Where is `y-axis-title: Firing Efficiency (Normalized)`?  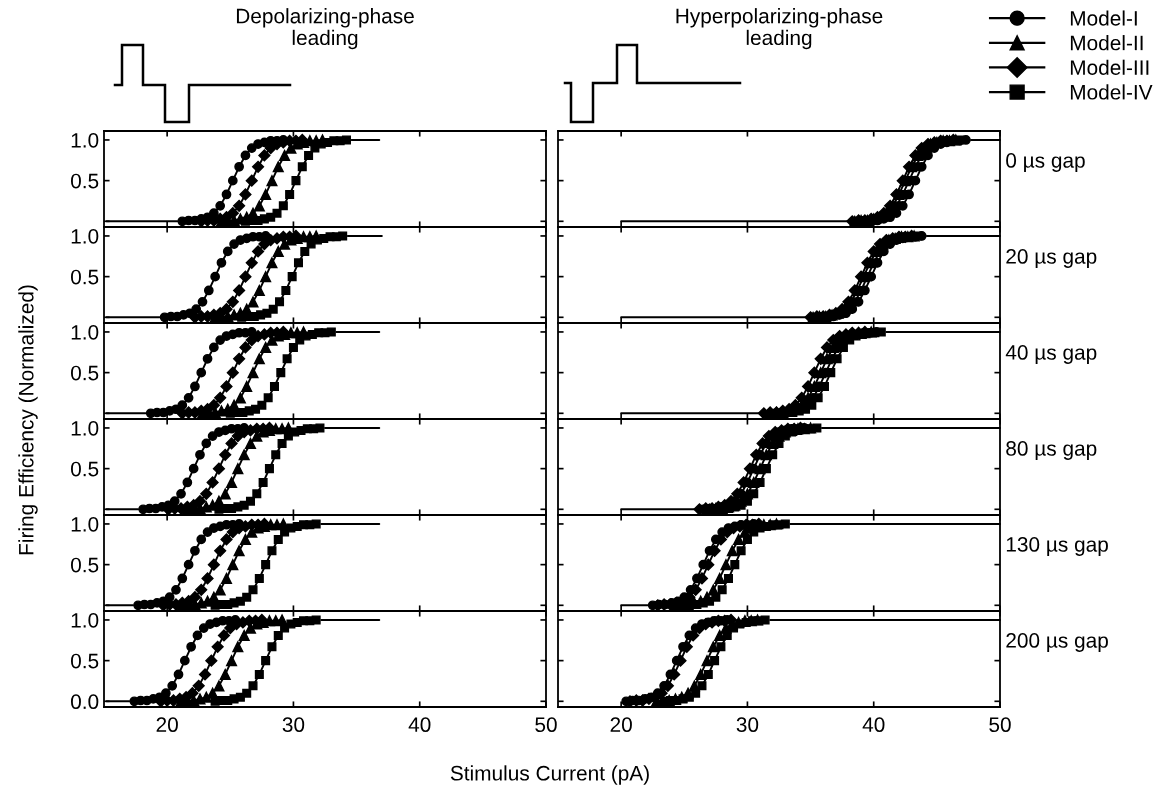 y-axis-title: Firing Efficiency (Normalized) is located at coordinates (28, 420).